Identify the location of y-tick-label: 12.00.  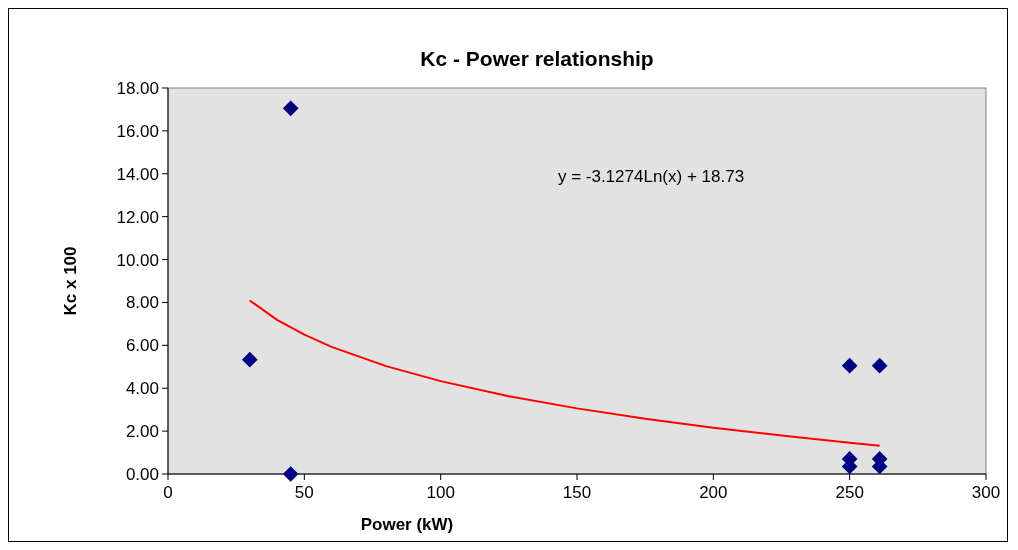
(137, 217).